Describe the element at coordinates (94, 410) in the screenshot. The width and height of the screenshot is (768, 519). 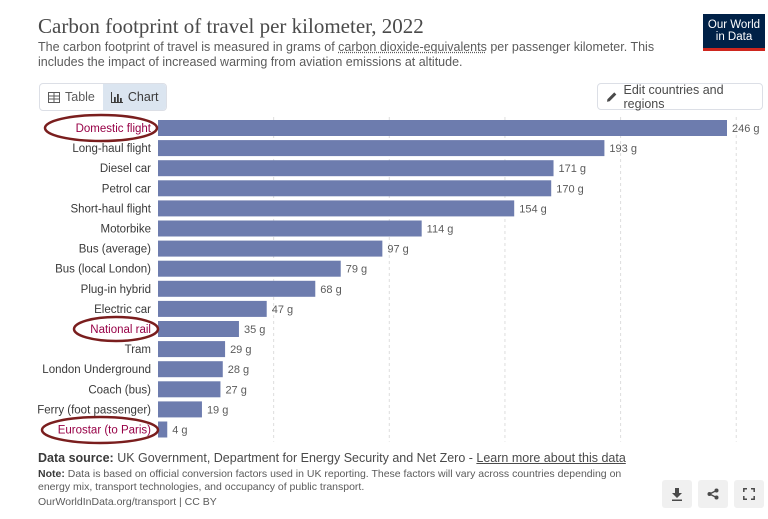
I see `category-label-ferry-foot-passenger: Ferry (foot passenger)` at that location.